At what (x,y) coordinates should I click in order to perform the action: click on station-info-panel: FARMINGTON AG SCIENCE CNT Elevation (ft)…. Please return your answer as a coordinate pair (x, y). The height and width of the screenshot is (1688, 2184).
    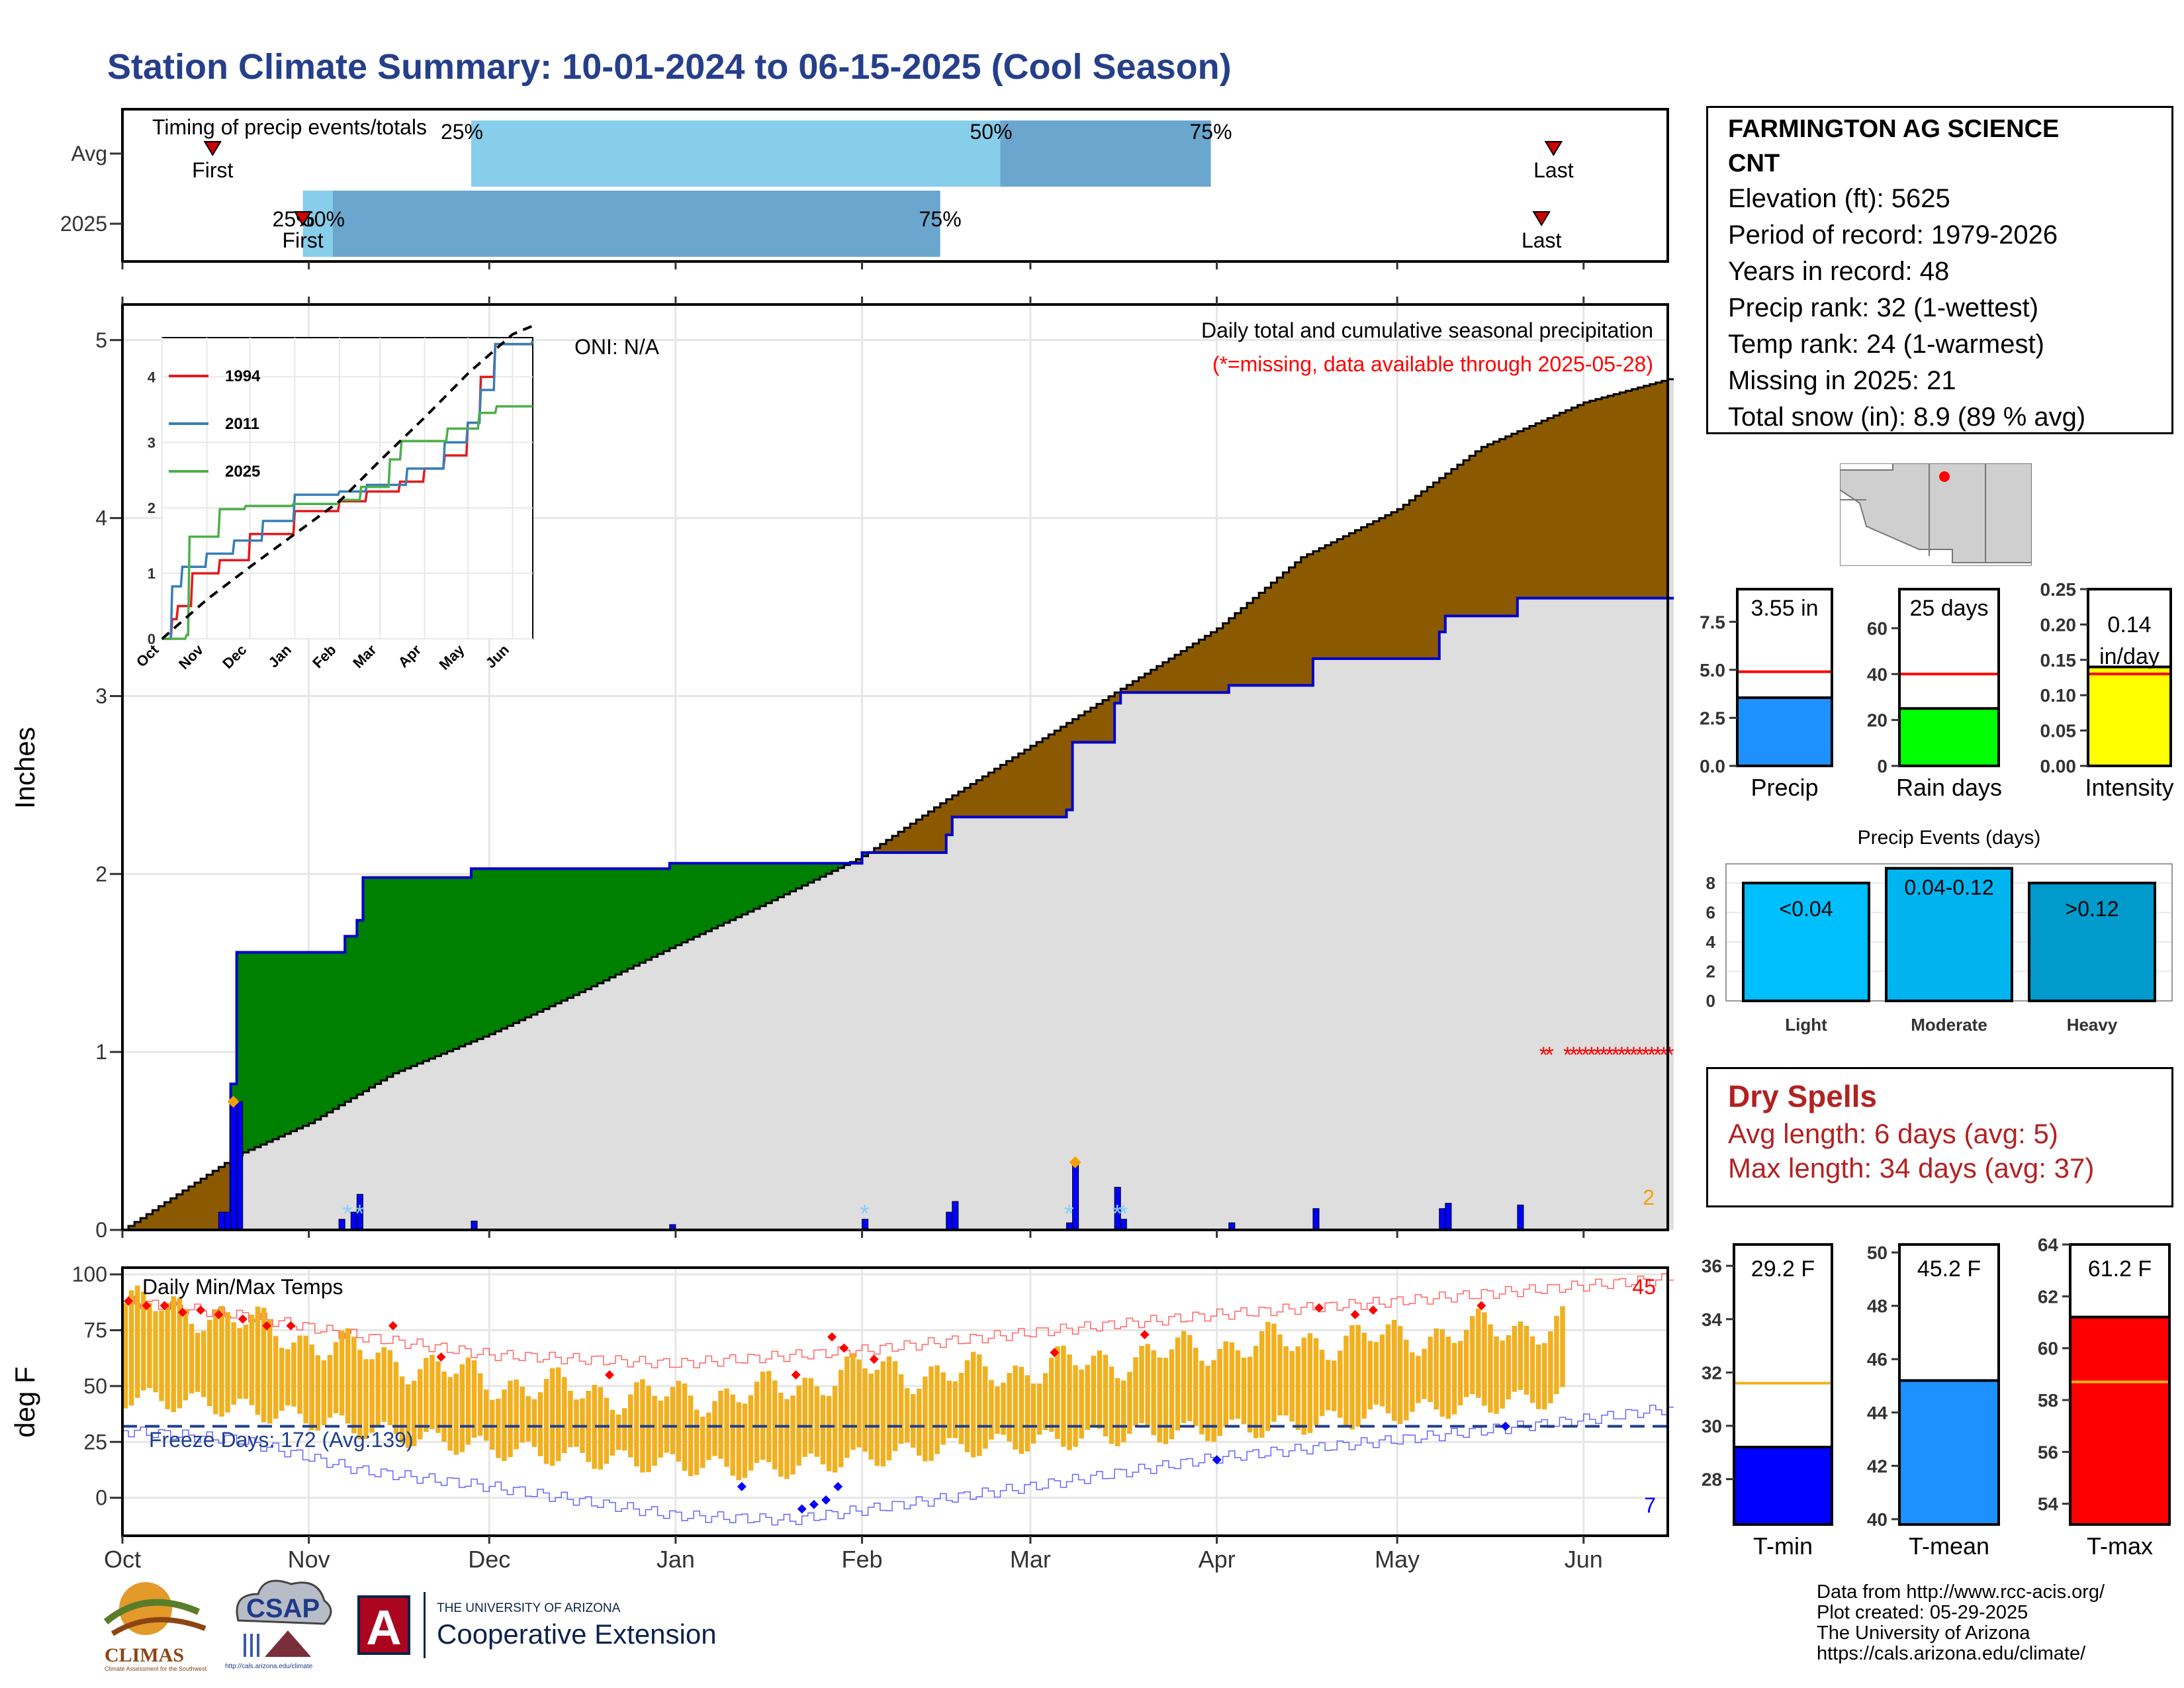
    Looking at the image, I should click on (1940, 270).